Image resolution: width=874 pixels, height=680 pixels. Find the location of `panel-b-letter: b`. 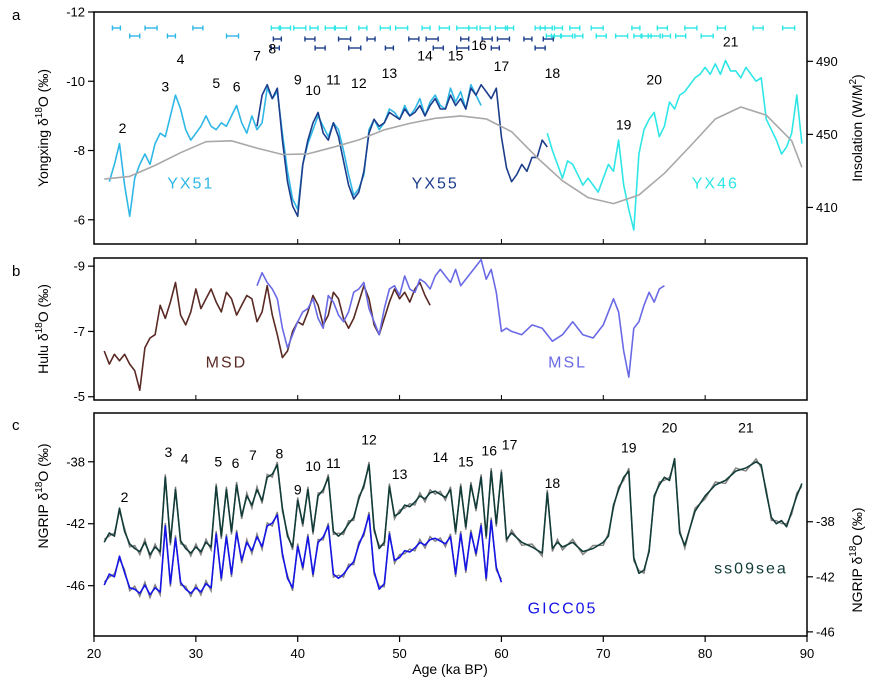

panel-b-letter: b is located at coordinates (16, 271).